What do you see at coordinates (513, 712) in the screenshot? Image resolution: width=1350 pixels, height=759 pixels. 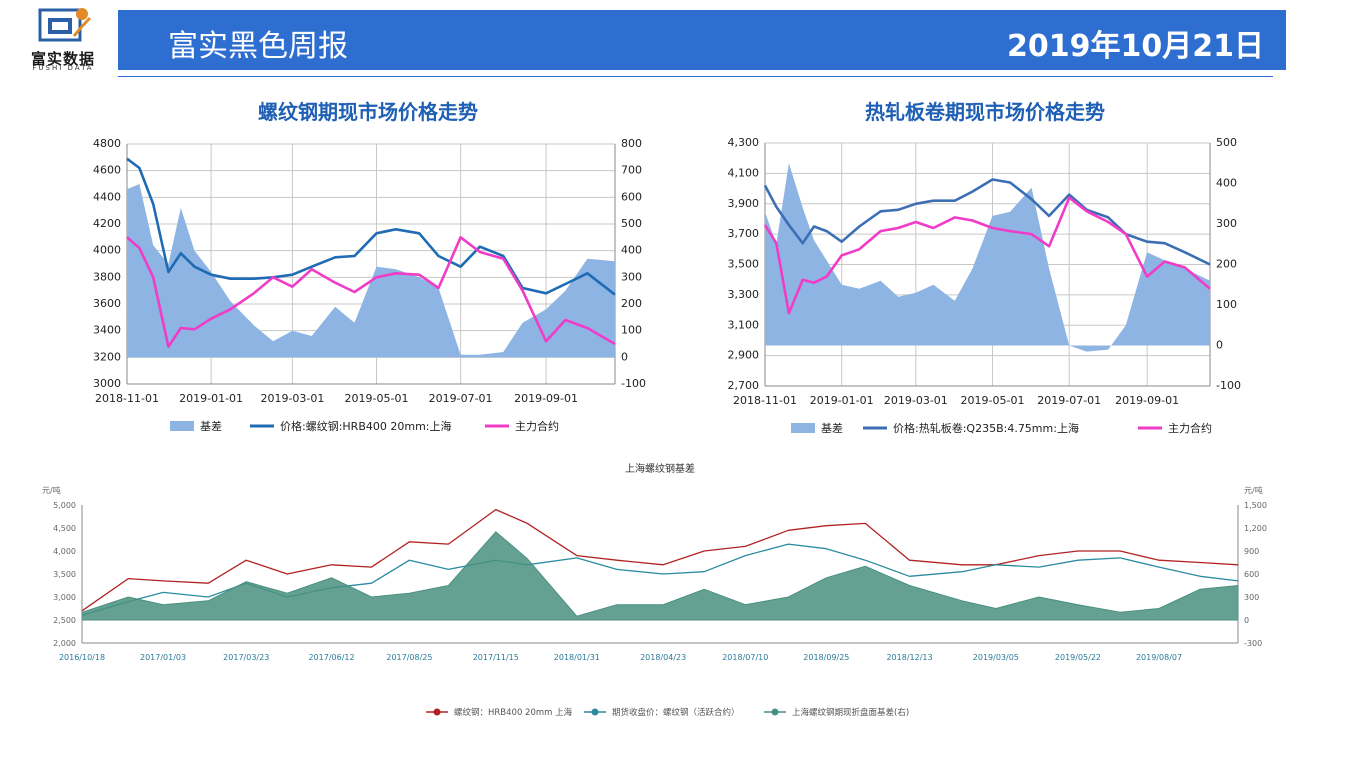 I see `legend-label: 螺纹钢：HRB400 20mm 上海` at bounding box center [513, 712].